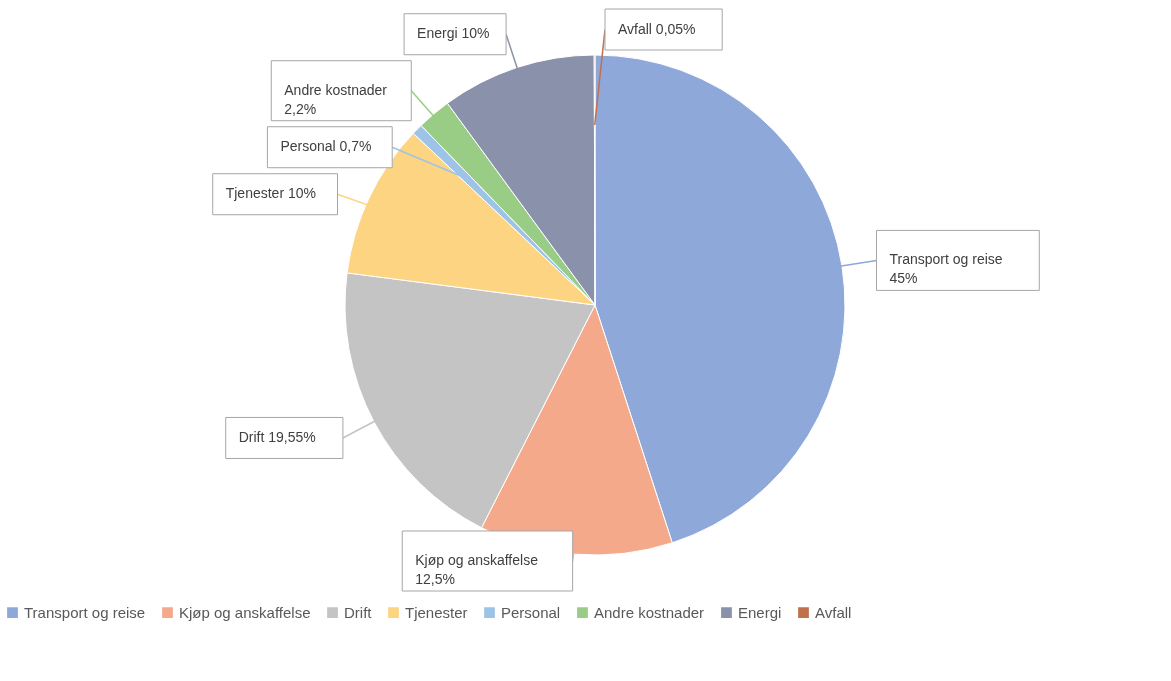 The width and height of the screenshot is (1171, 681). Describe the element at coordinates (277, 436) in the screenshot. I see `category-label: Drift 19,55%` at that location.